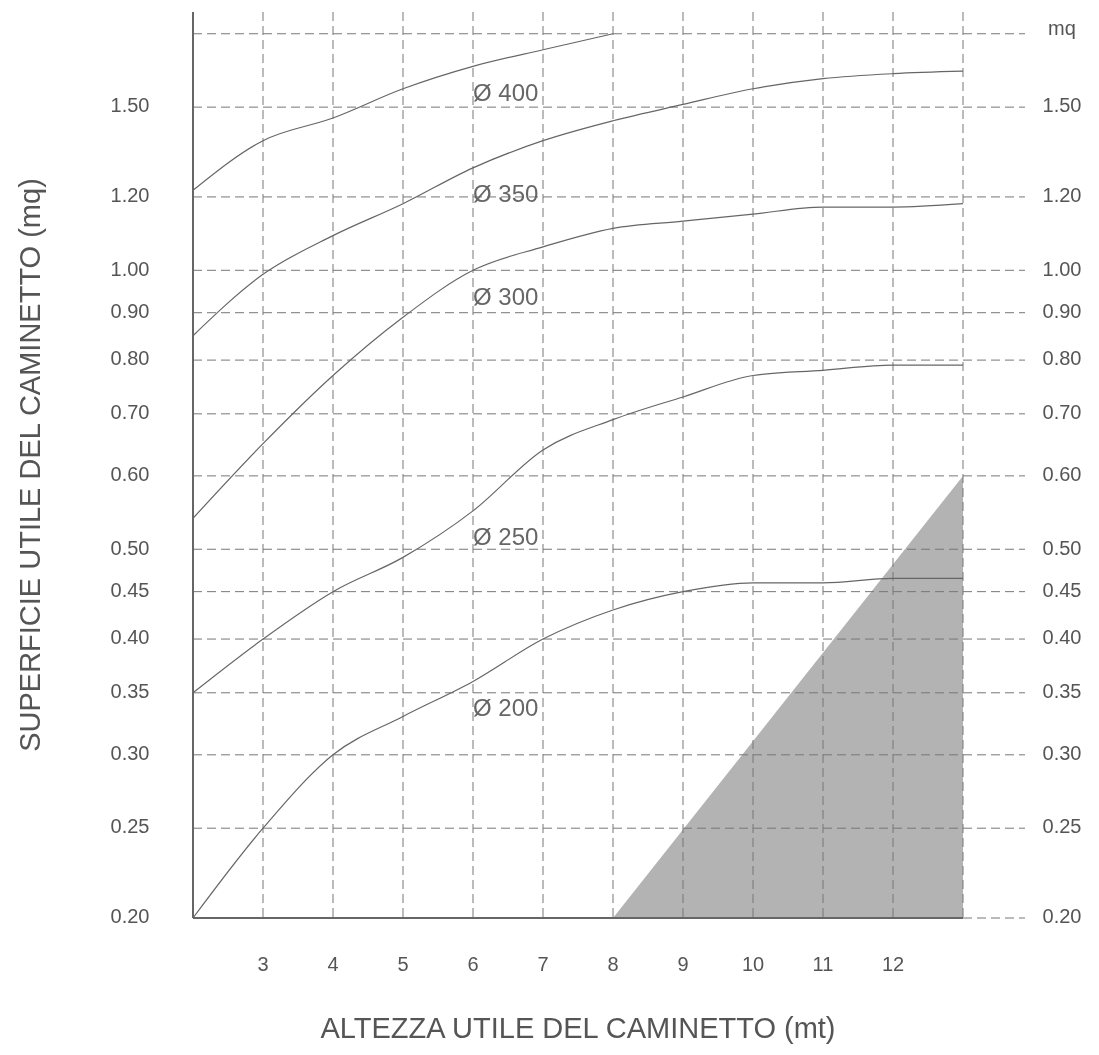 The height and width of the screenshot is (1055, 1099). I want to click on series-label: Ø 300, so click(506, 296).